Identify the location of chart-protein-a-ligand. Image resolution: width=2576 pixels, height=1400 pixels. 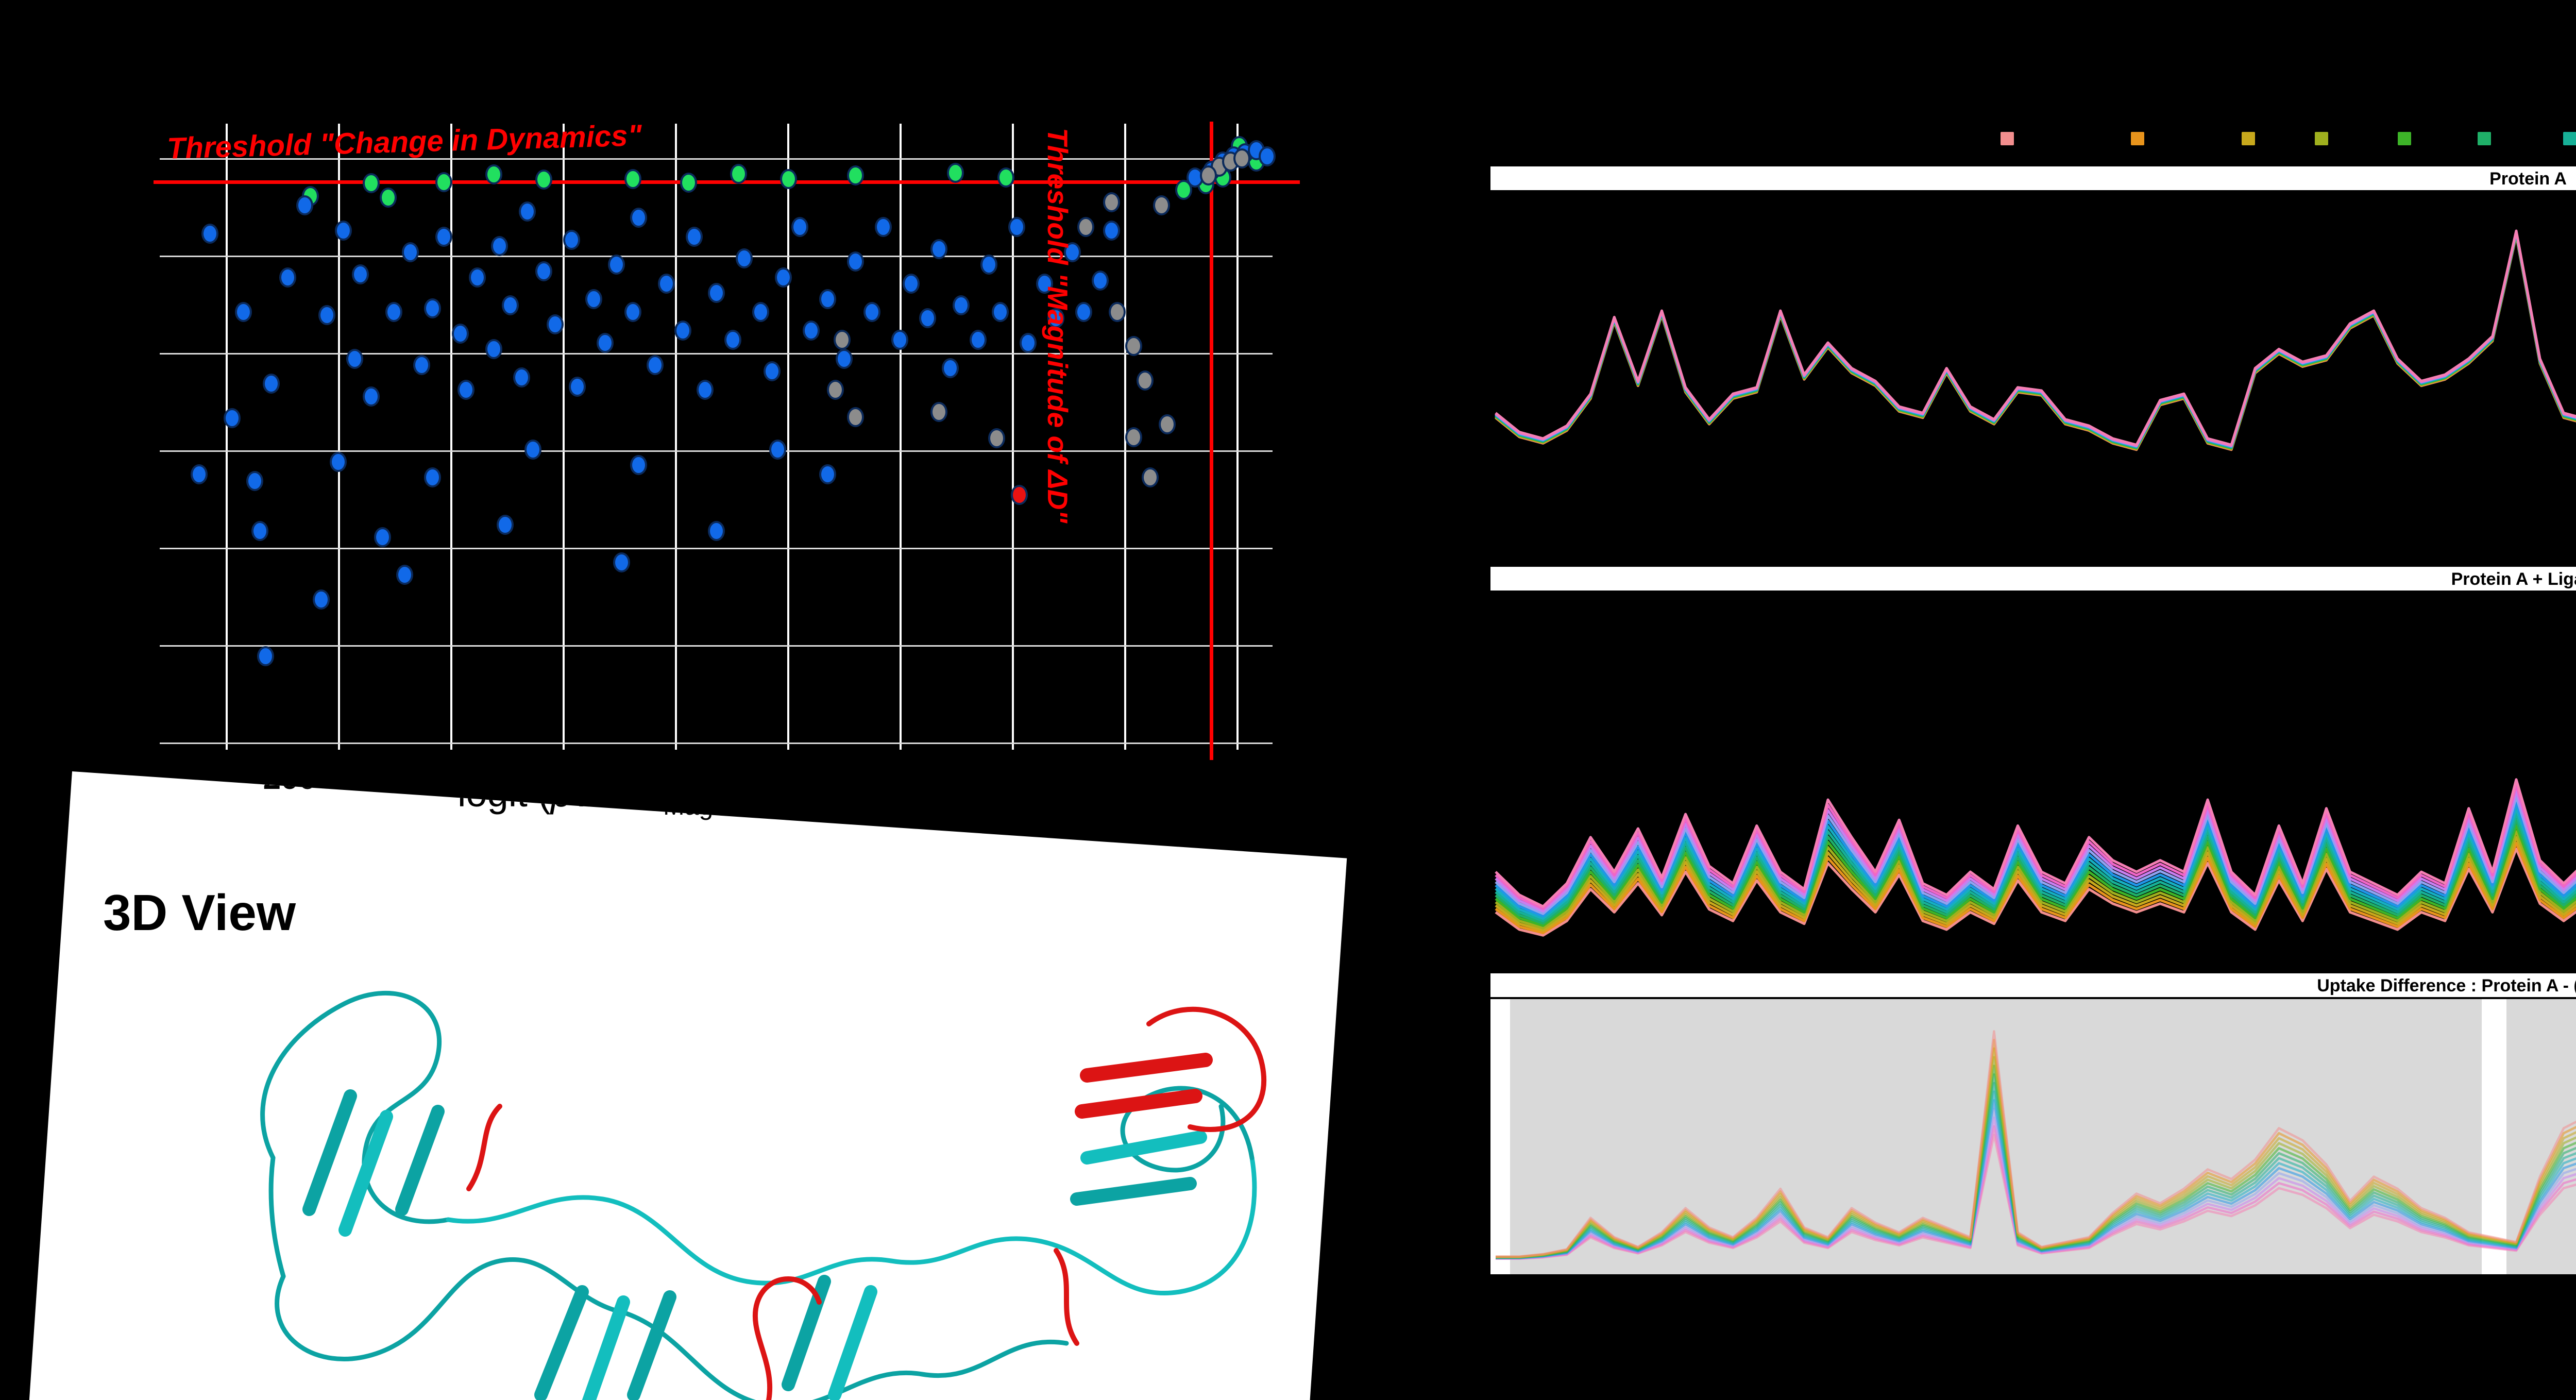
(2033, 780).